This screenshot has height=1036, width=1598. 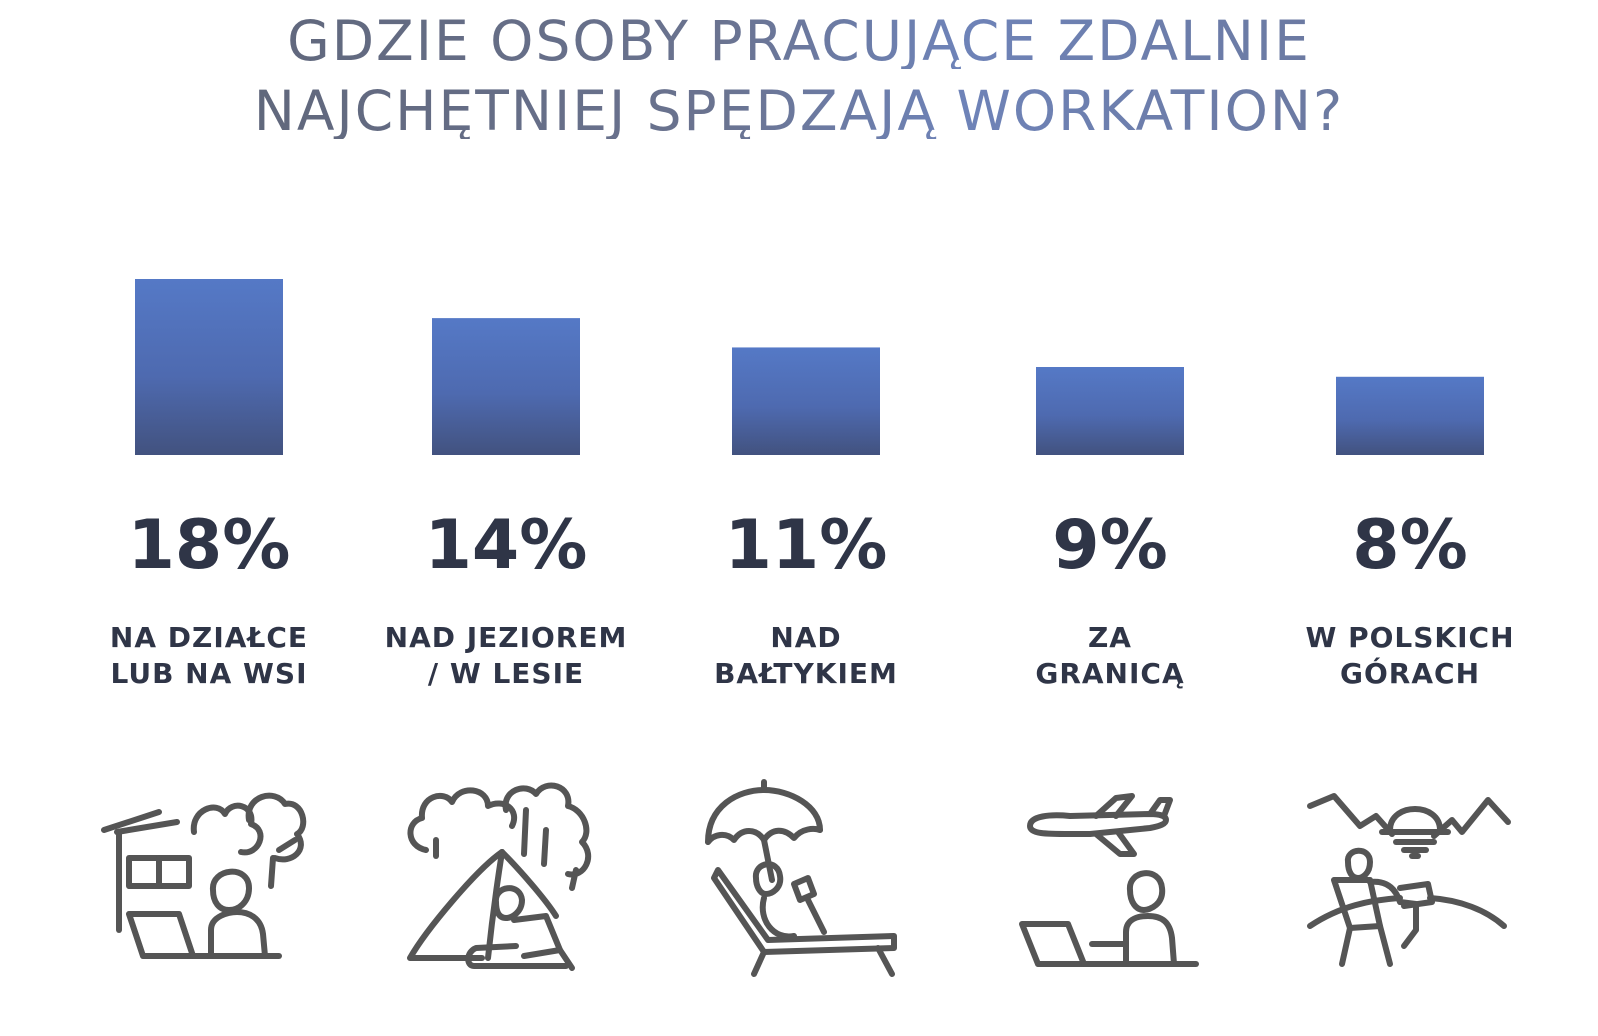 What do you see at coordinates (506, 637) in the screenshot?
I see `category-label-2-line-1: NAD JEZIOREM` at bounding box center [506, 637].